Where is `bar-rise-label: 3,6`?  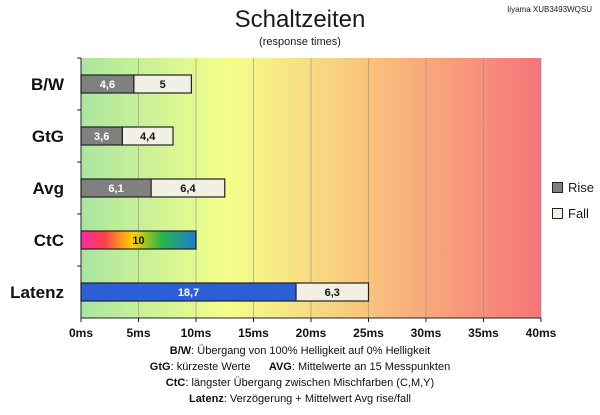
bar-rise-label: 3,6 is located at coordinates (101, 137).